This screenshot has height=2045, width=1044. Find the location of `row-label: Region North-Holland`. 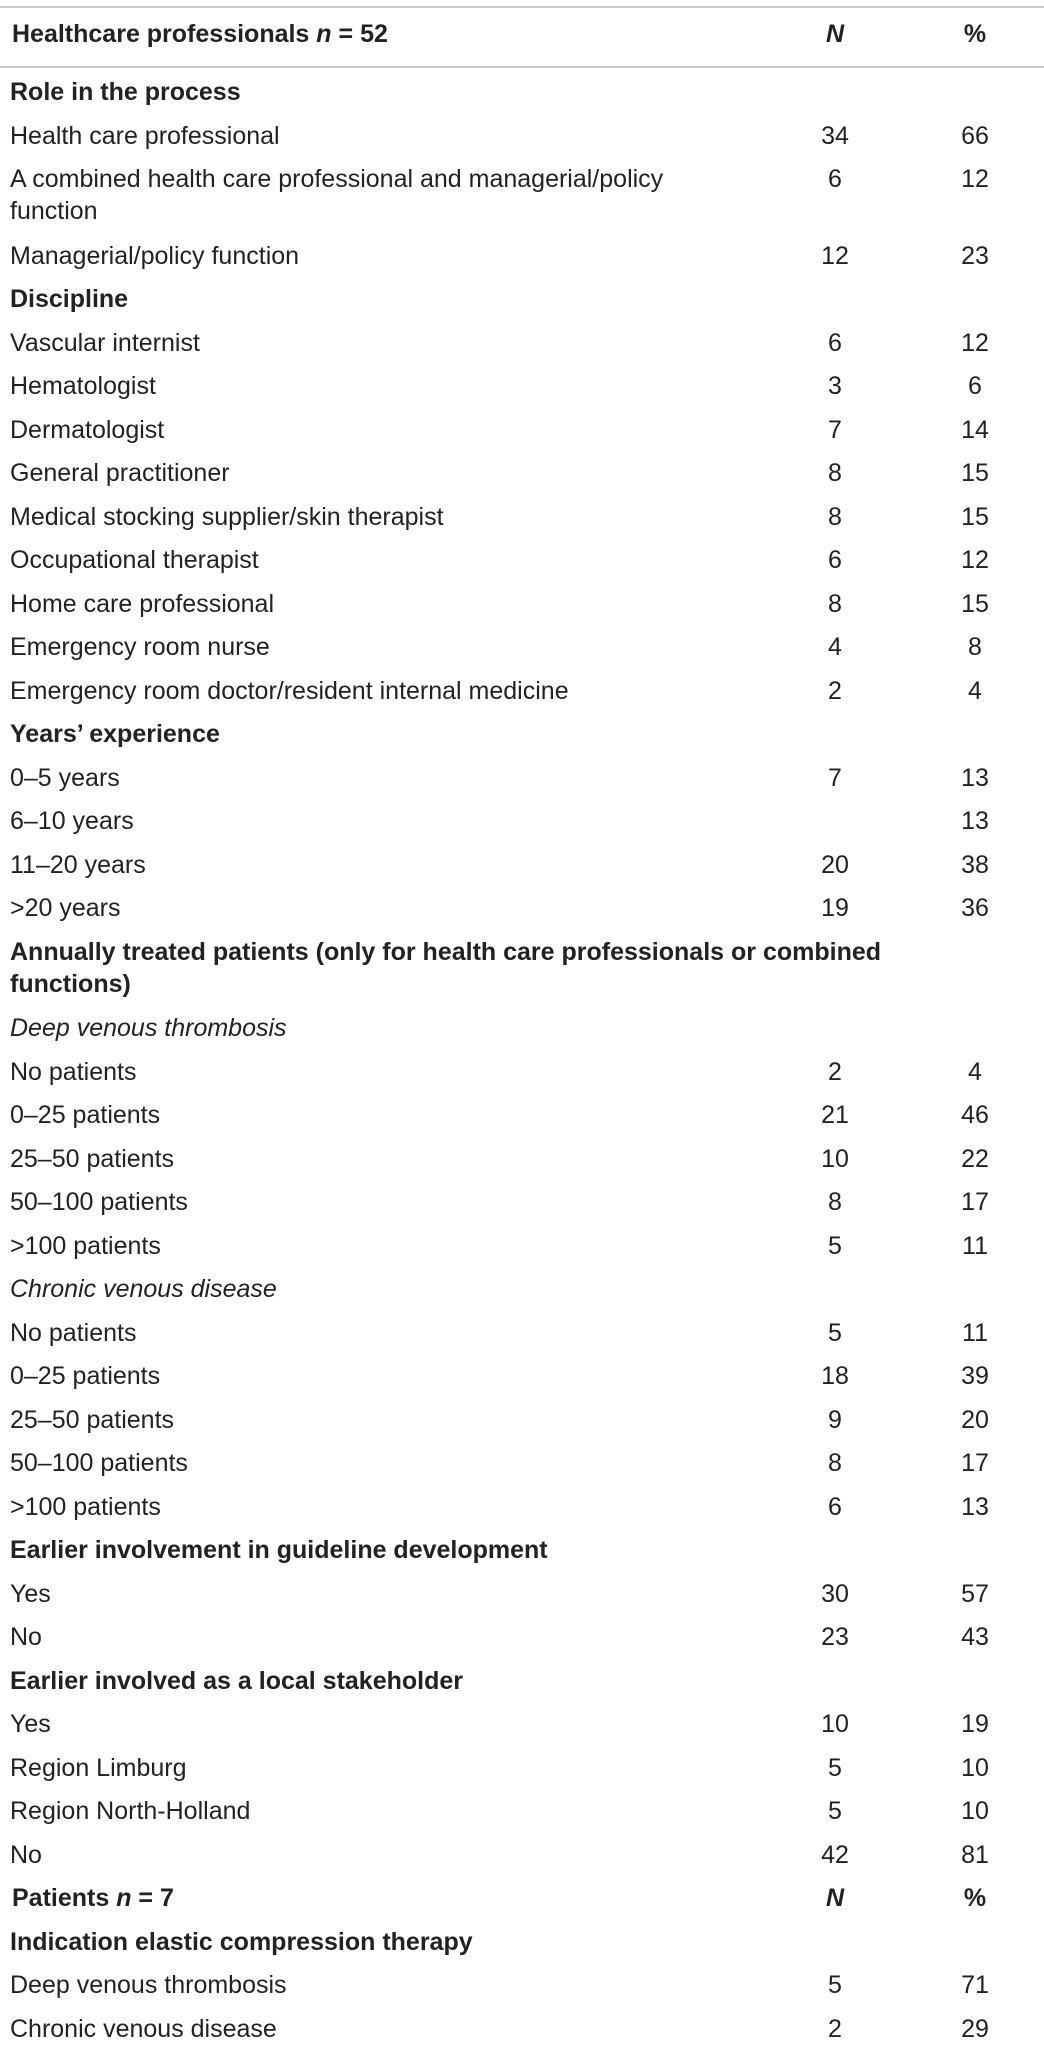

row-label: Region North-Holland is located at coordinates (130, 1811).